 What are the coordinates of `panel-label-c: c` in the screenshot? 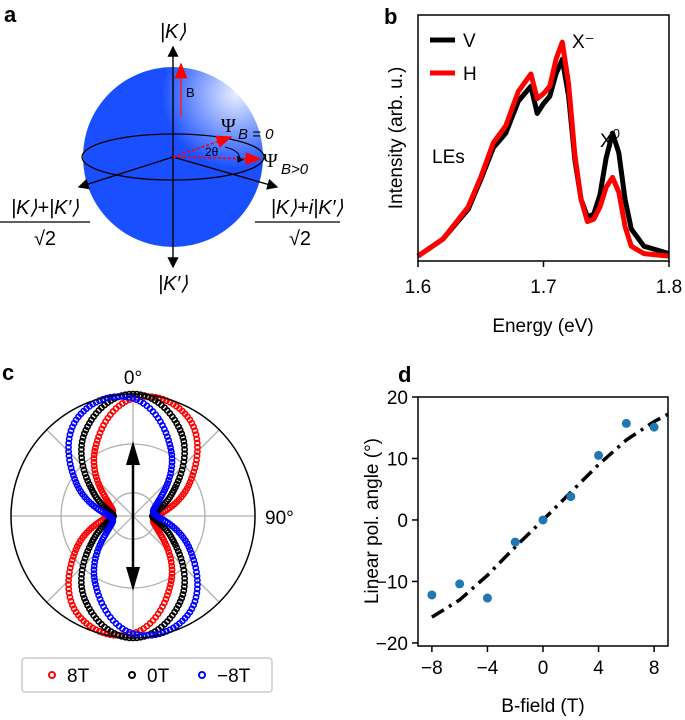 It's located at (8, 372).